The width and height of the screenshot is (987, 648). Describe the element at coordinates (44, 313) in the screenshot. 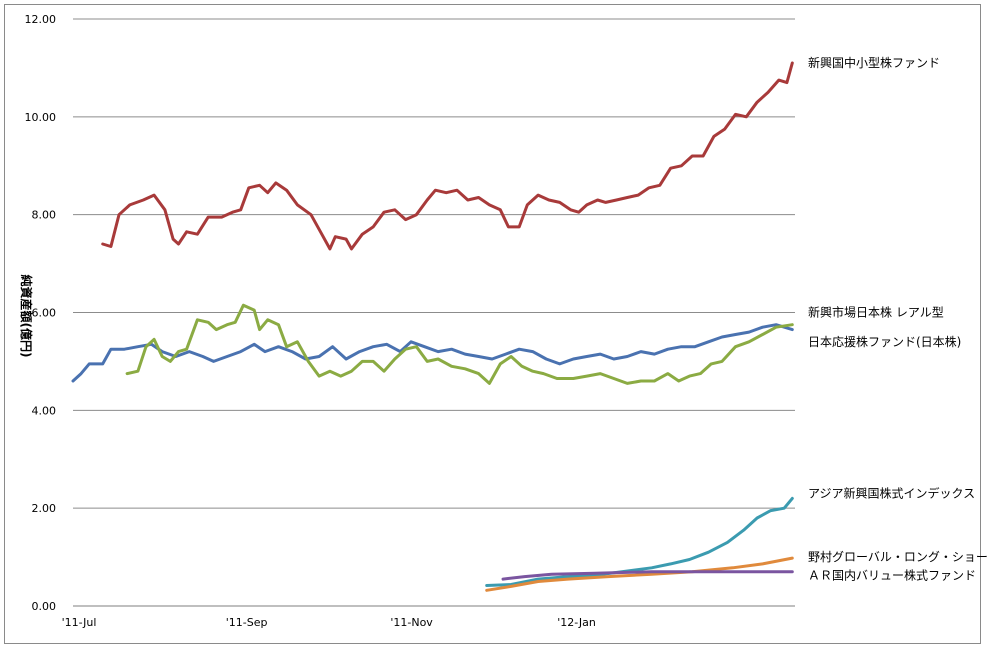

I see `y-tick-label: 6.00` at that location.